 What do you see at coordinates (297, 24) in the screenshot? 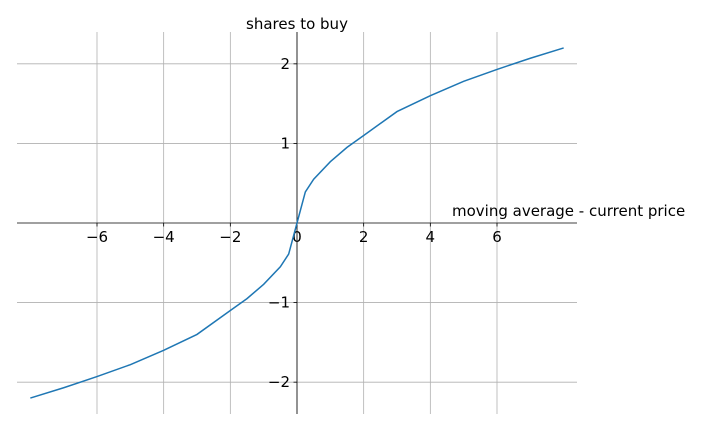
I see `y-axis-label: shares to buy` at bounding box center [297, 24].